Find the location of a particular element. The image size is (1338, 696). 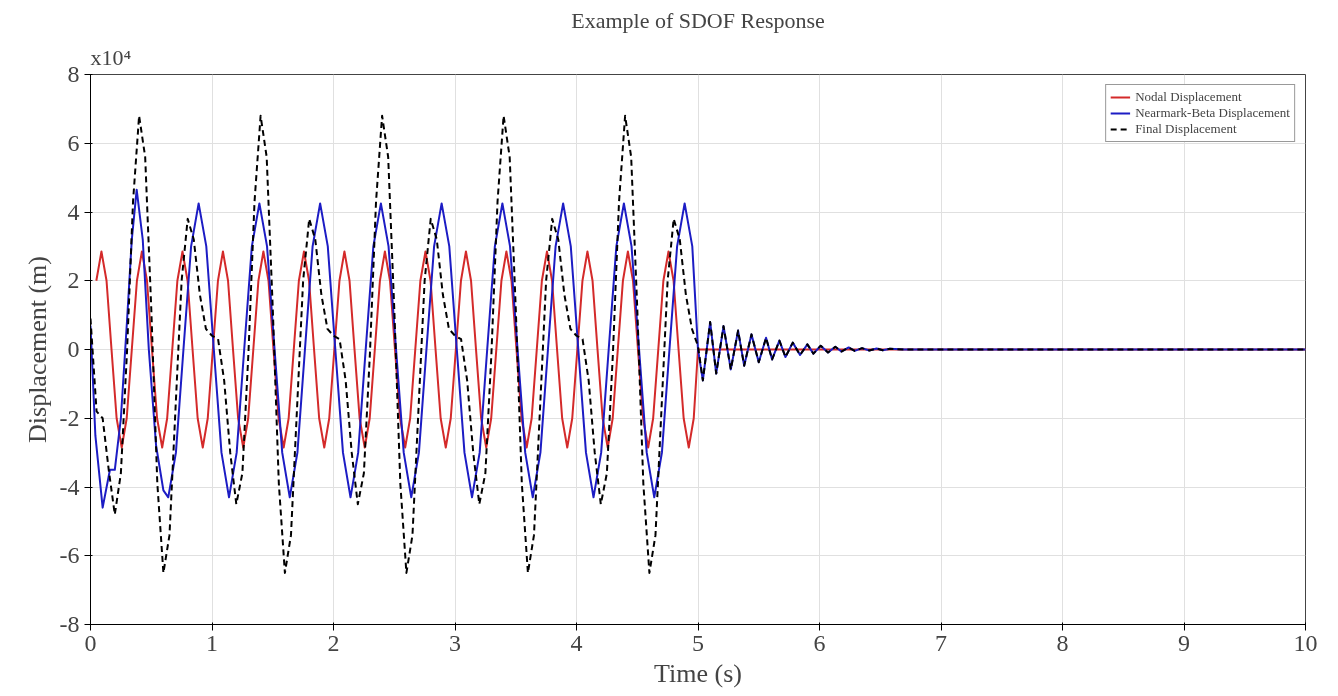

y-tick-label: 8 is located at coordinates (73, 74).